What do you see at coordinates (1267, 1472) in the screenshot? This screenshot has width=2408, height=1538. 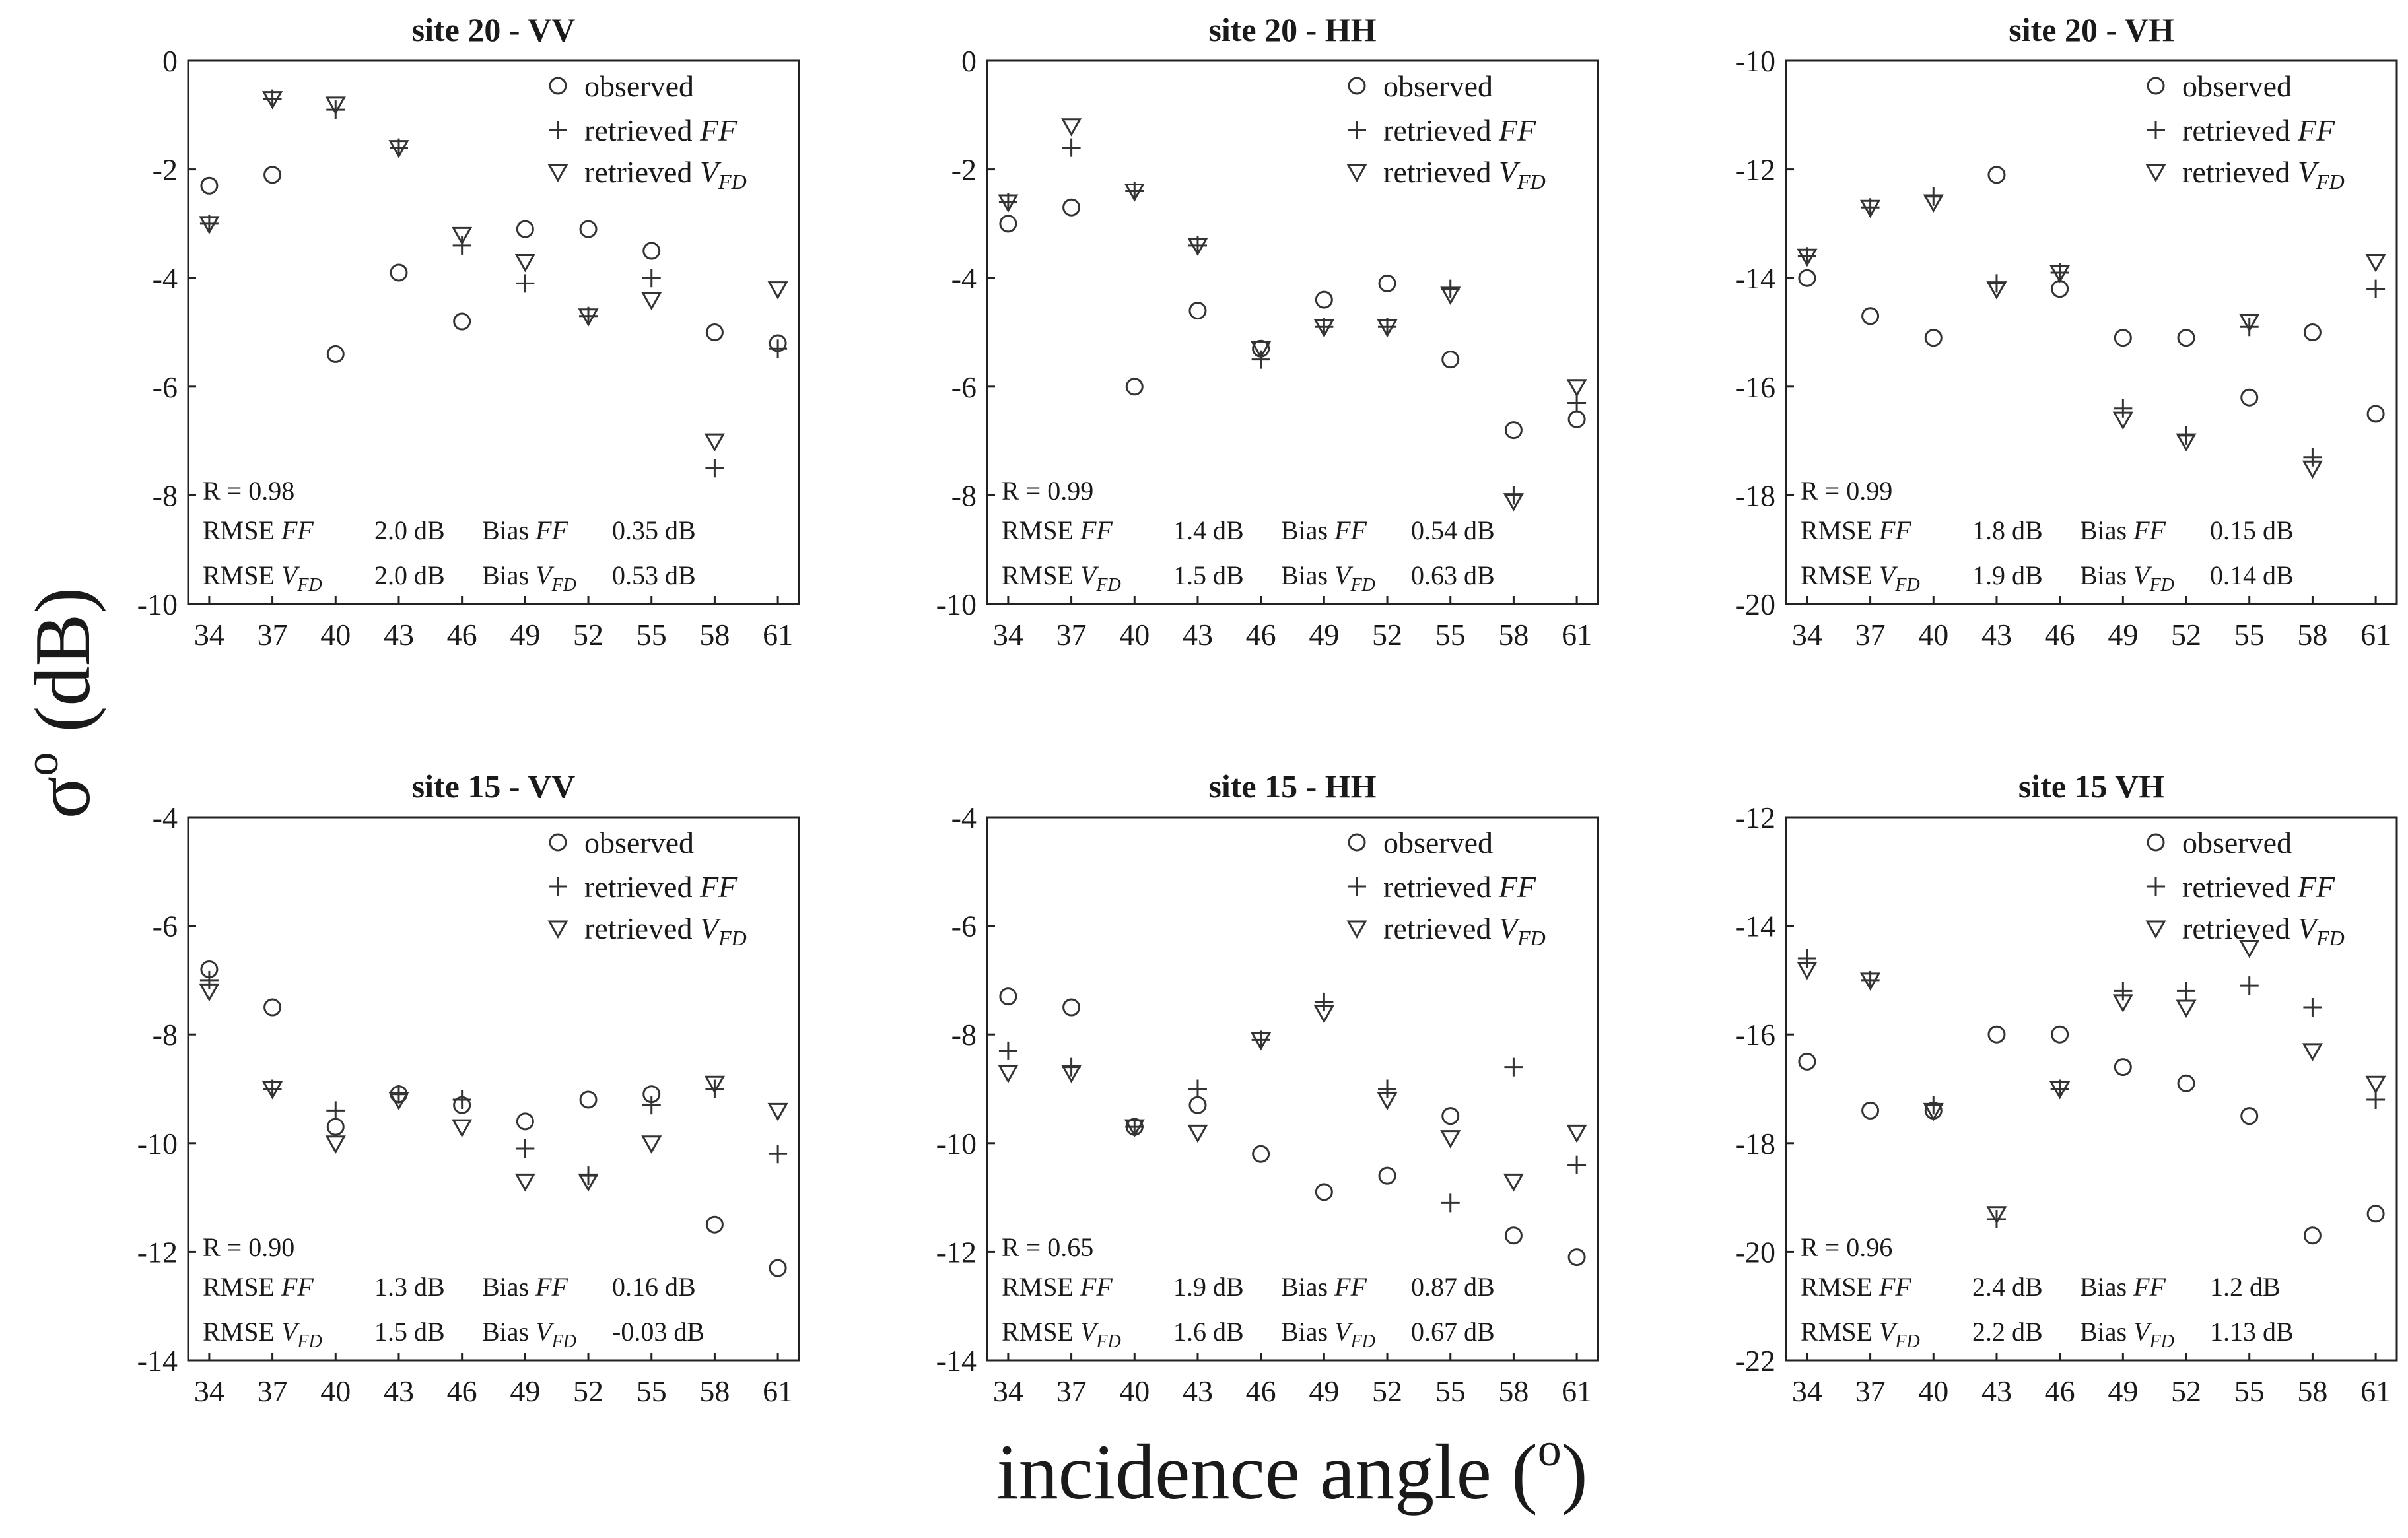 I see `x-axis-main-label-text: incidence angle (` at bounding box center [1267, 1472].